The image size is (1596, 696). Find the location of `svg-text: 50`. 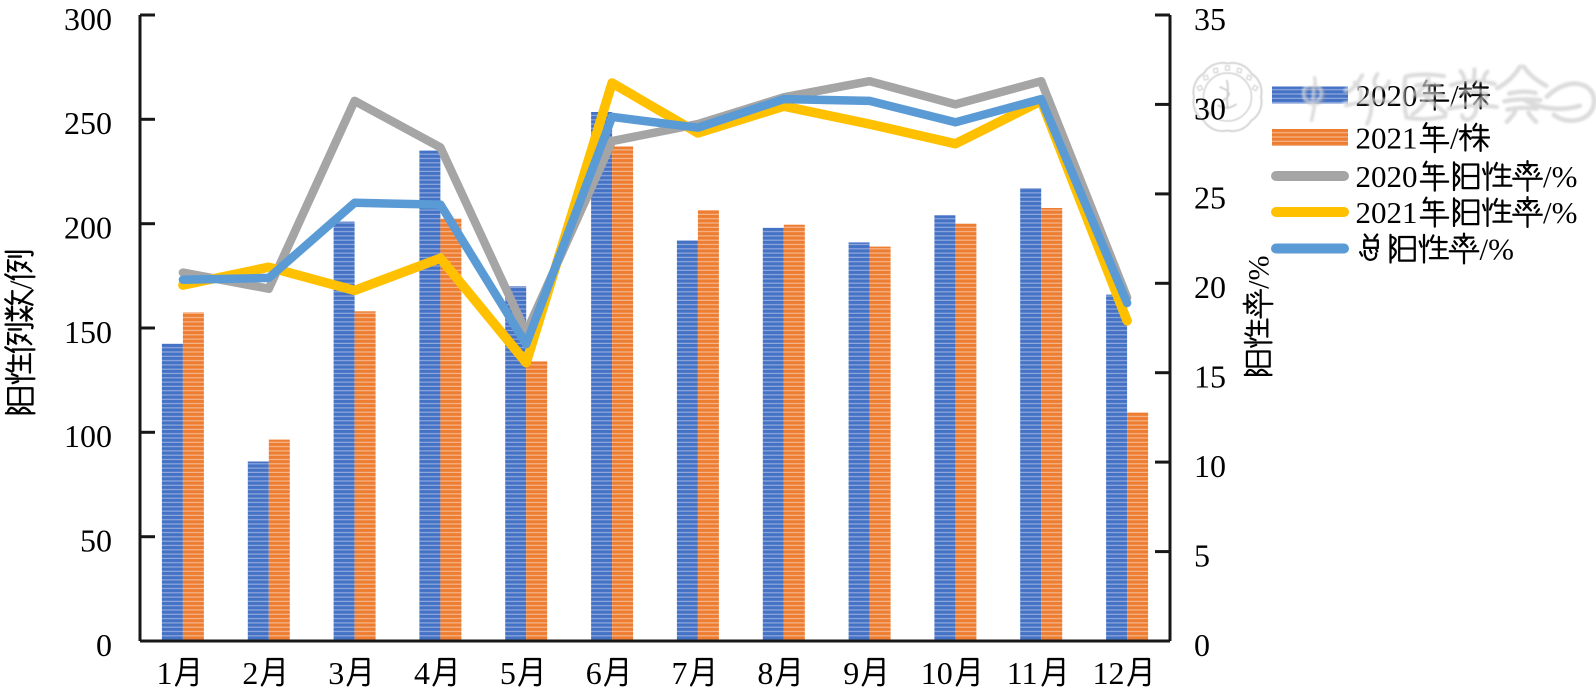

svg-text: 50 is located at coordinates (96, 541).